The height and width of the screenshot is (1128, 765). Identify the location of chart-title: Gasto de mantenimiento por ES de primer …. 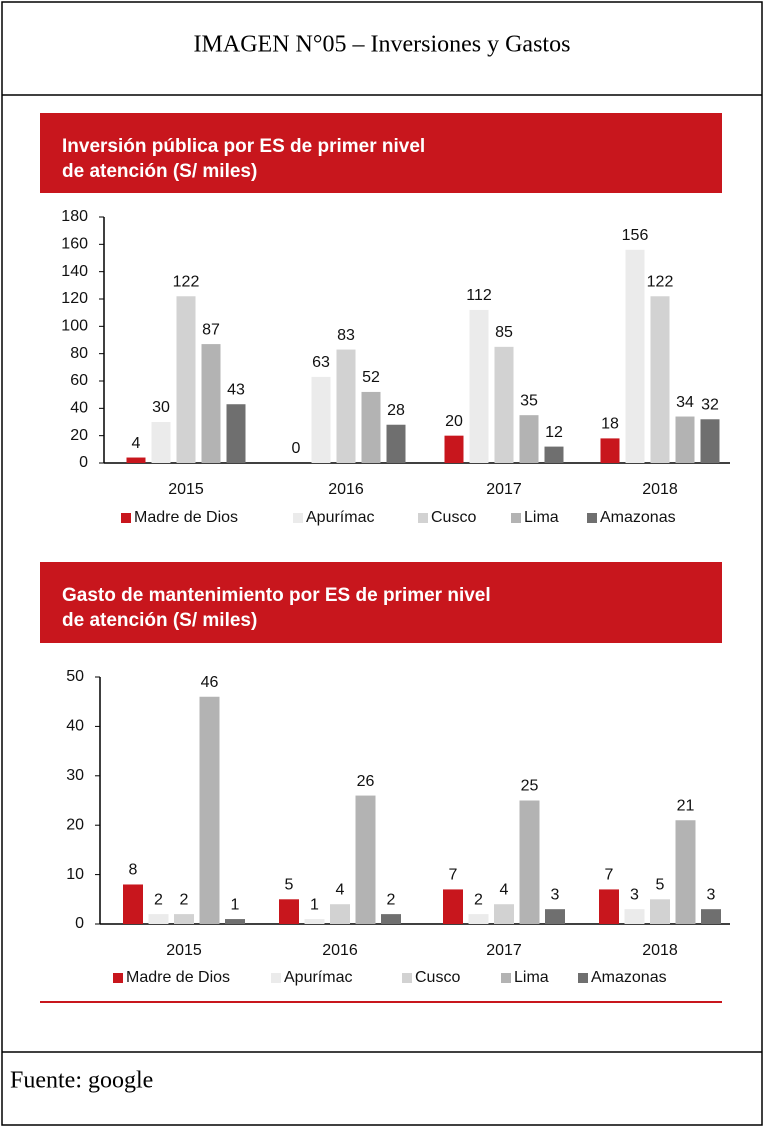
(276, 595).